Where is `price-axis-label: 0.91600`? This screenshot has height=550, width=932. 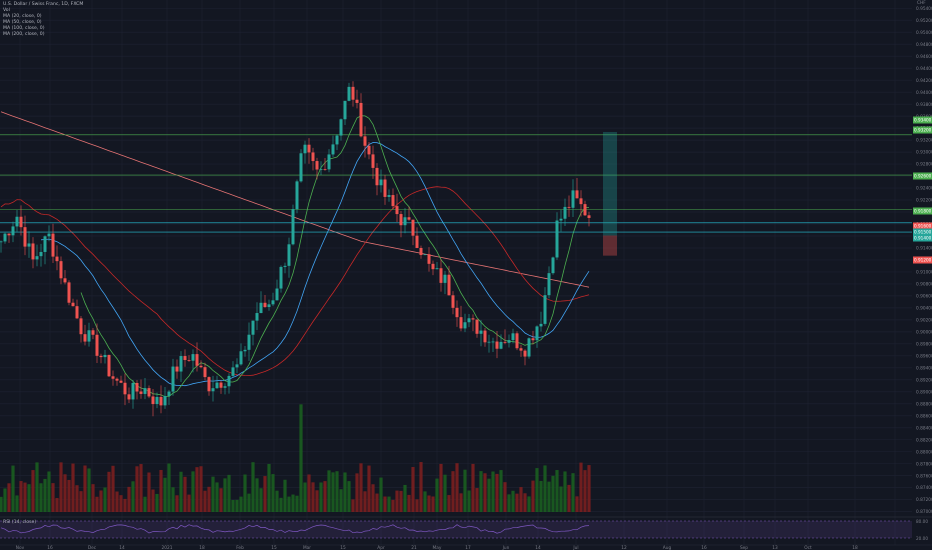 price-axis-label: 0.91600 is located at coordinates (923, 226).